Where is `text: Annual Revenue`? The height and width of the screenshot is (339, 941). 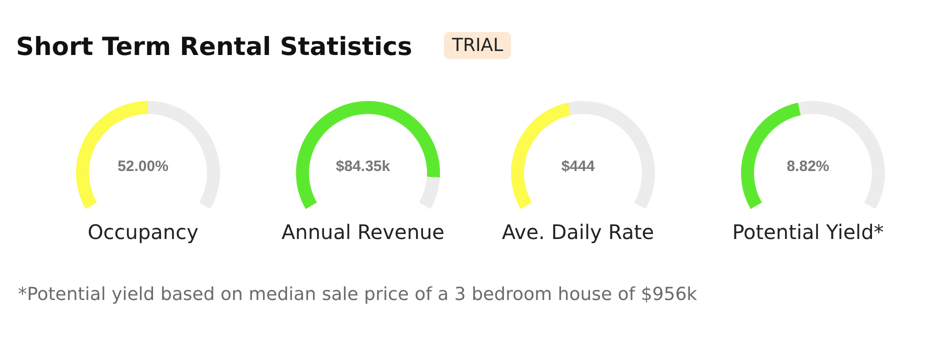 text: Annual Revenue is located at coordinates (363, 232).